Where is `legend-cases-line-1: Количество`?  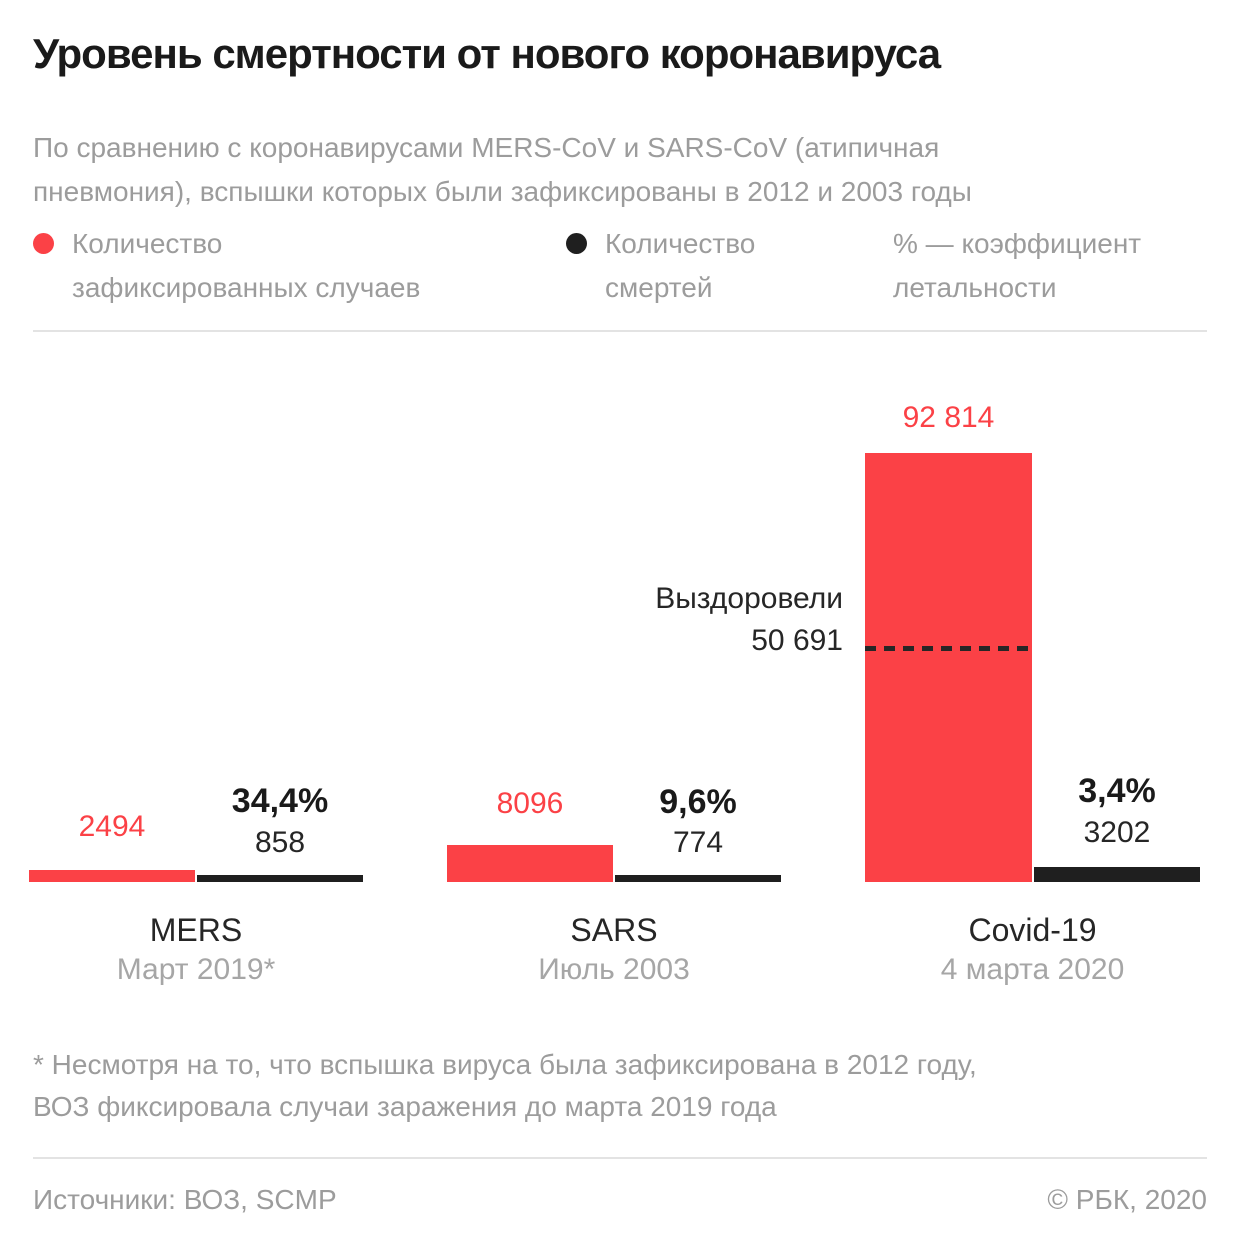
legend-cases-line-1: Количество is located at coordinates (147, 243).